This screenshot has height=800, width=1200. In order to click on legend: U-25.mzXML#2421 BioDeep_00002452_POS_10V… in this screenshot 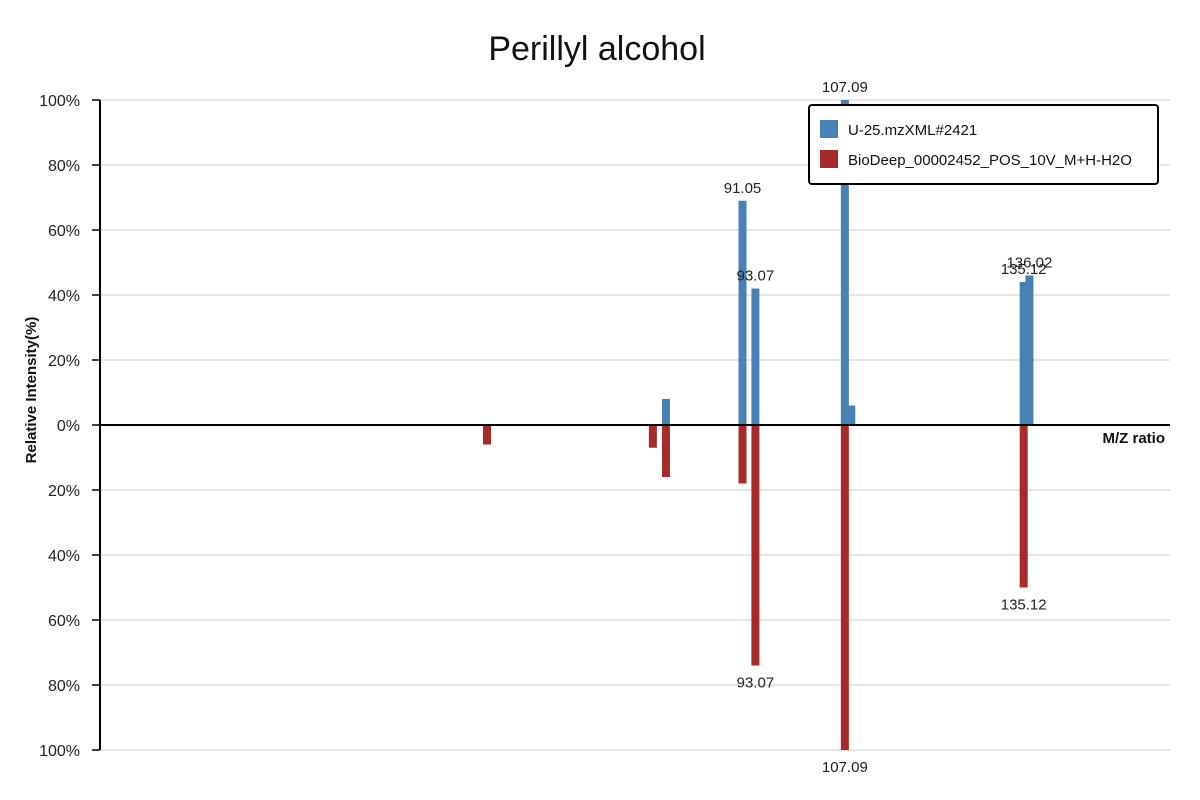, I will do `click(983, 144)`.